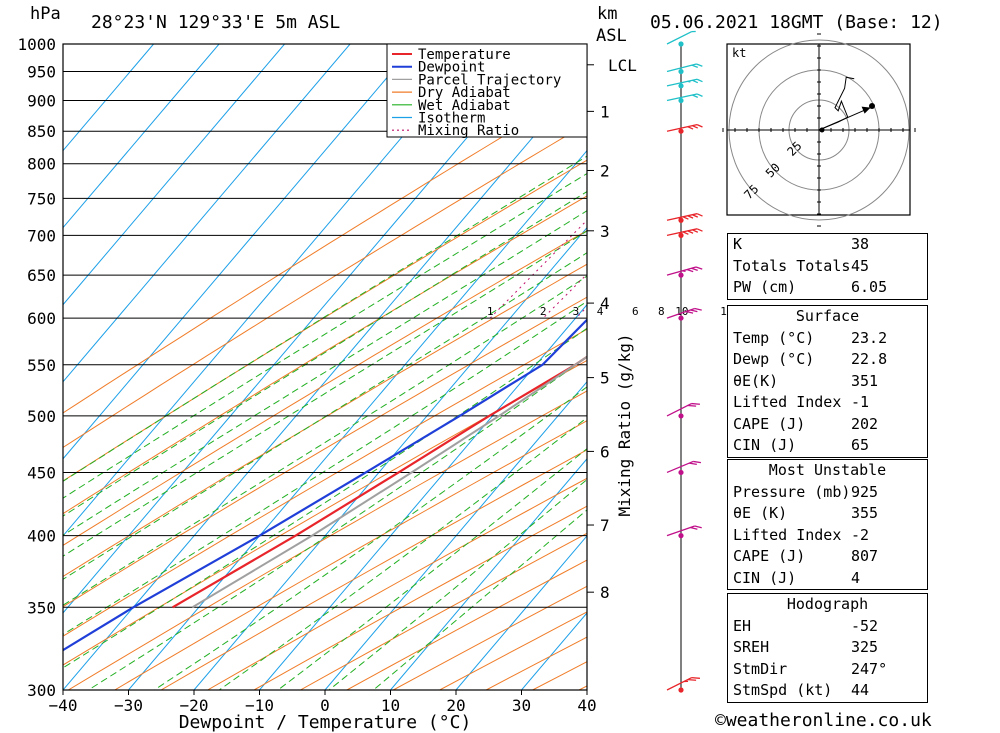 This screenshot has height=733, width=1000. What do you see at coordinates (765, 445) in the screenshot?
I see `surface-label: CIN (J)` at bounding box center [765, 445].